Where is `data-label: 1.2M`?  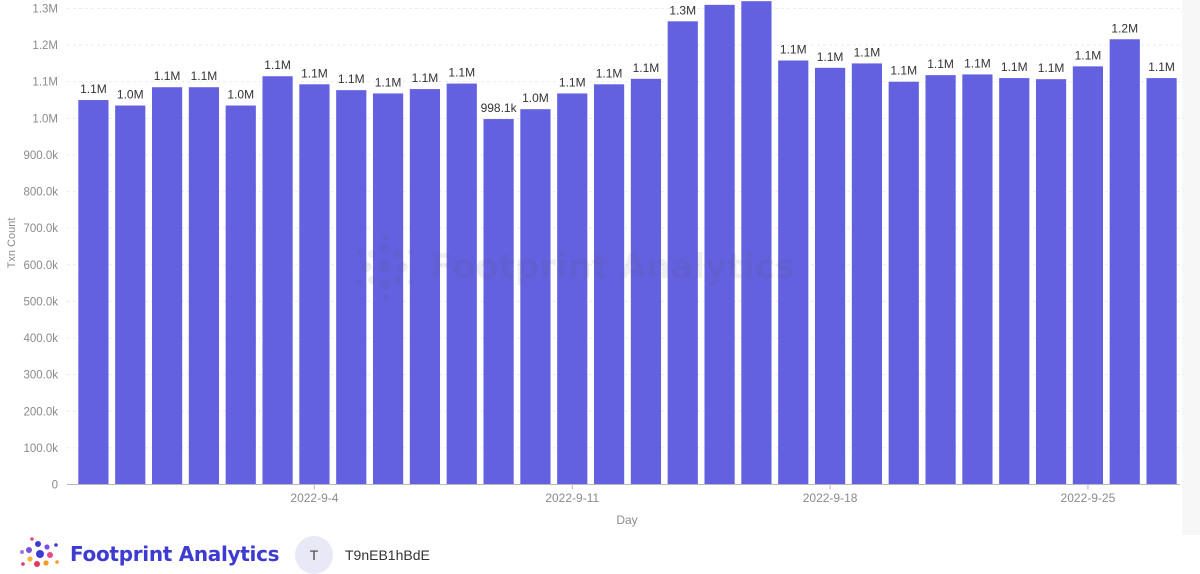 data-label: 1.2M is located at coordinates (1124, 28).